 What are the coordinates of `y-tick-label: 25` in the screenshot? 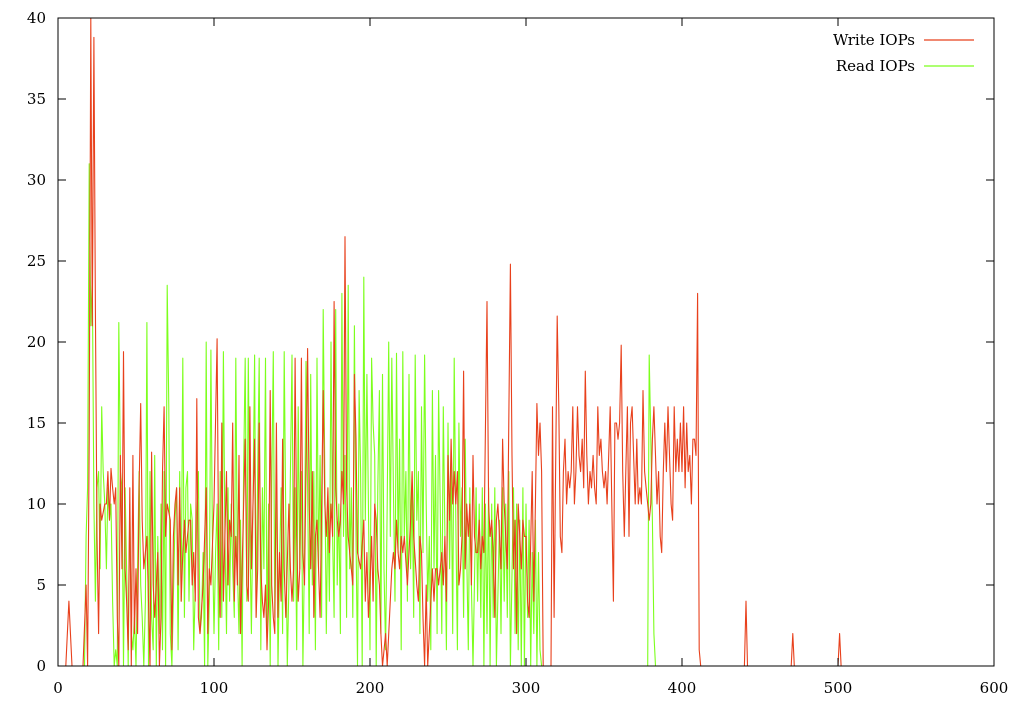 It's located at (36, 261).